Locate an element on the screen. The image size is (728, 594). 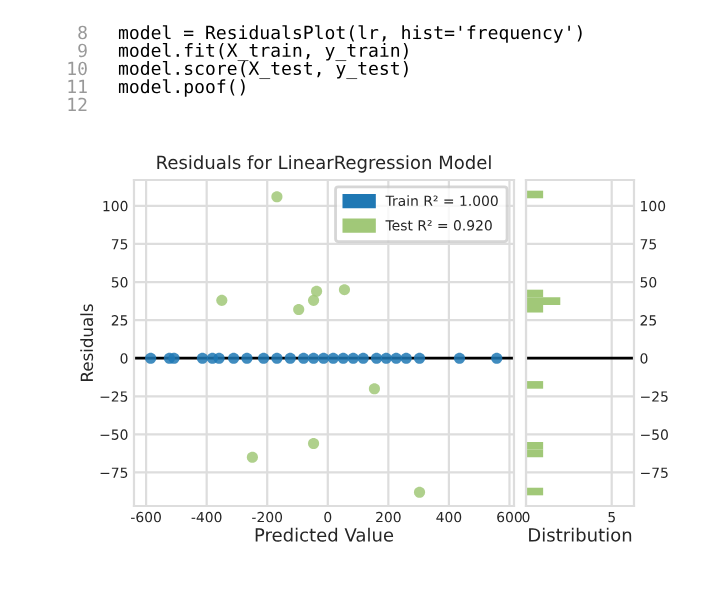
text: model.poof() is located at coordinates (181, 88).